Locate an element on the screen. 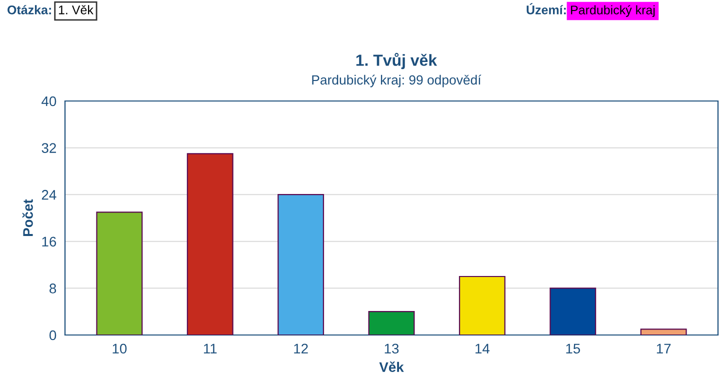 This screenshot has height=388, width=727. x-tick-label: 14 is located at coordinates (483, 349).